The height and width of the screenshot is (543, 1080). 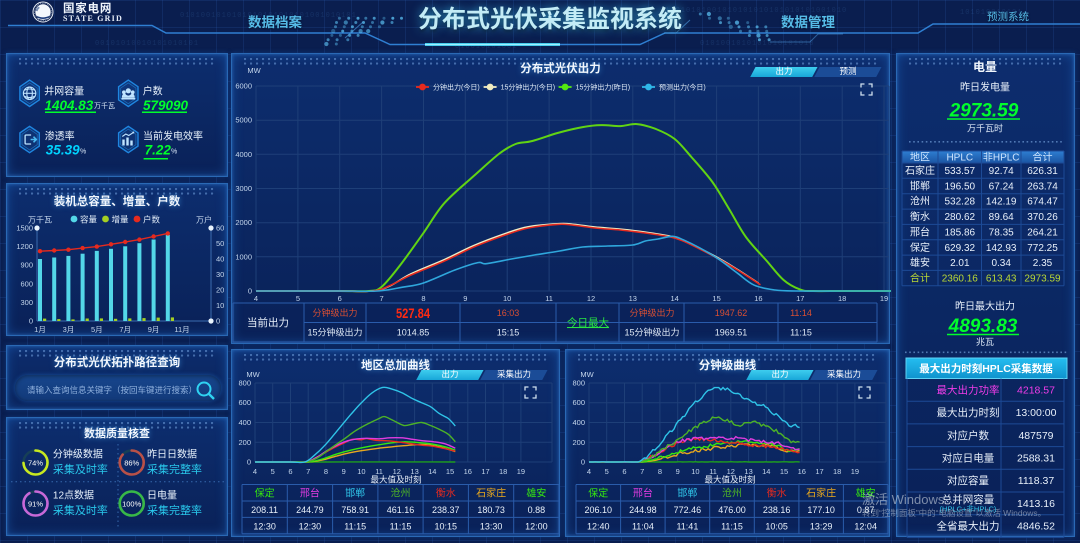 I want to click on svg-text: 总并网容量, so click(x=968, y=499).